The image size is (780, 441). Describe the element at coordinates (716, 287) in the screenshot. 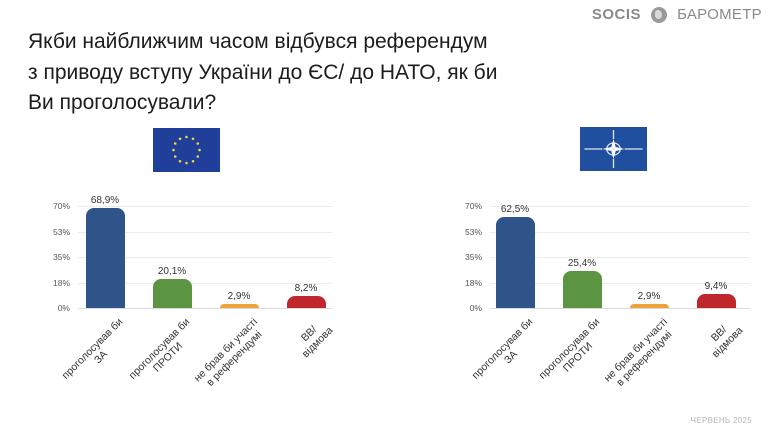

I see `bar-value-label: 9,4%` at that location.